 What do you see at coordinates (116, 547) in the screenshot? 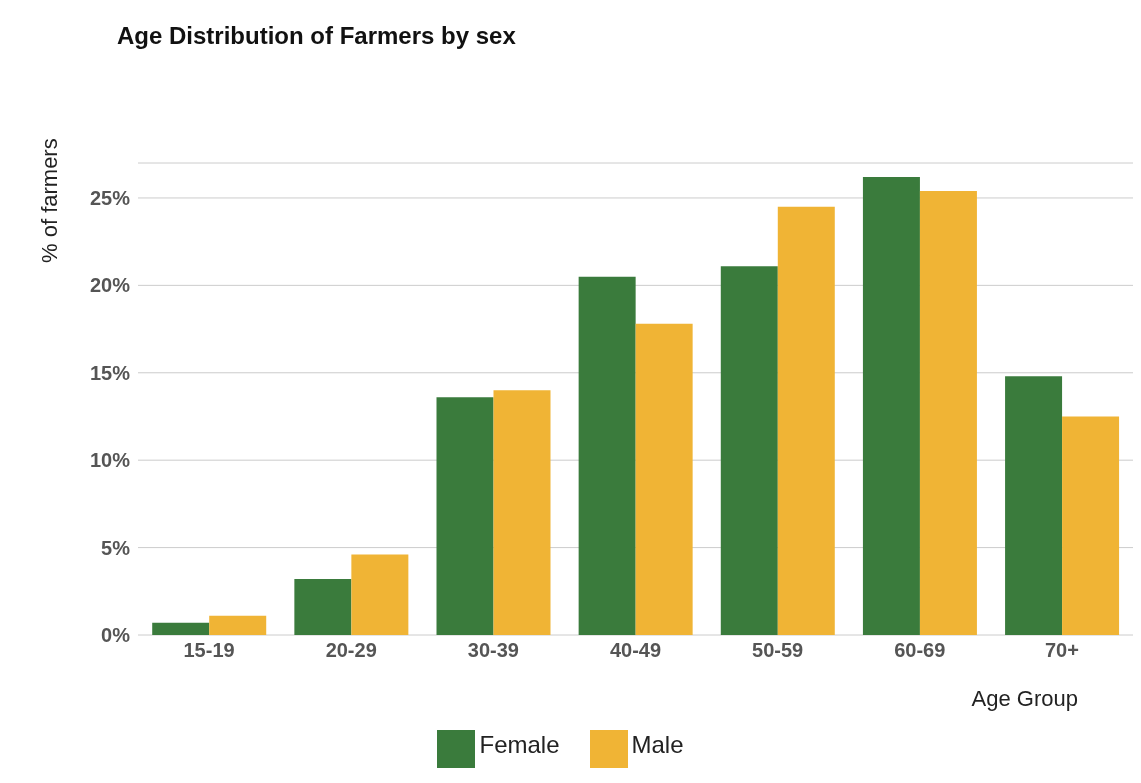
I see `y-tick-label: 5%` at bounding box center [116, 547].